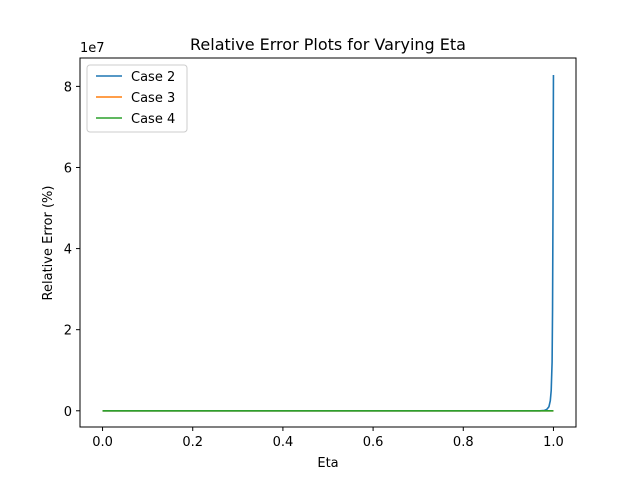 This screenshot has height=480, width=640. What do you see at coordinates (102, 442) in the screenshot?
I see `x-tick-label: 0.0` at bounding box center [102, 442].